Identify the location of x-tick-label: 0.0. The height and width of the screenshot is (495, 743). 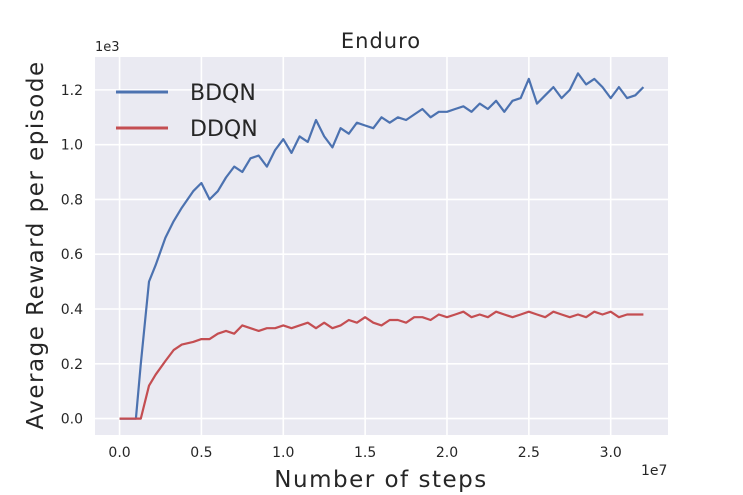
(119, 453).